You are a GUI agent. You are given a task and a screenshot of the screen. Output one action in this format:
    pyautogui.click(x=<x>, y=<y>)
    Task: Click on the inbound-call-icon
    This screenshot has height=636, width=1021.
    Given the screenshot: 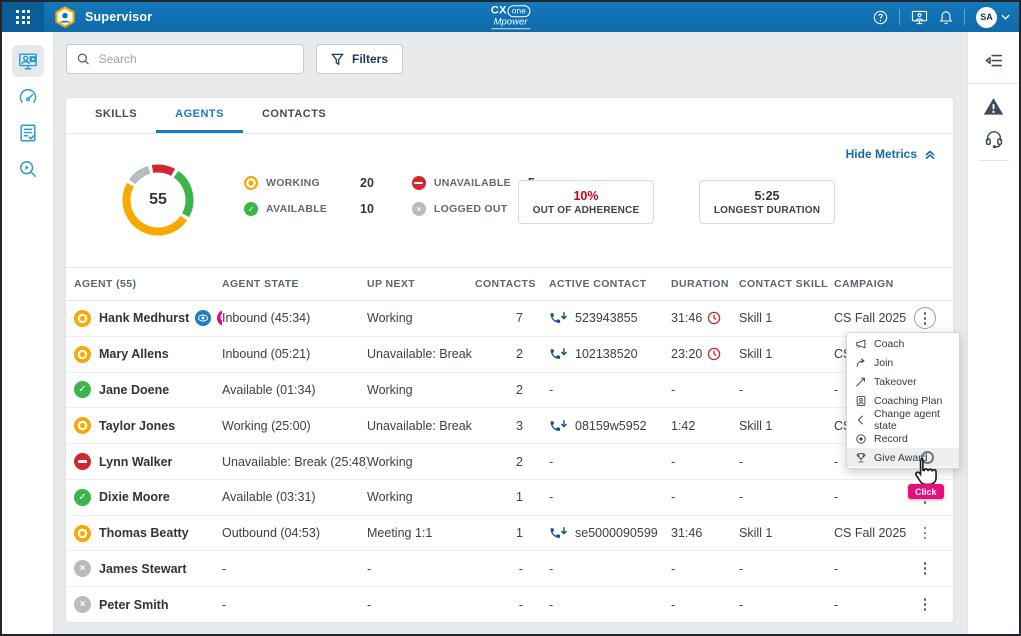 What is the action you would take?
    pyautogui.click(x=558, y=533)
    